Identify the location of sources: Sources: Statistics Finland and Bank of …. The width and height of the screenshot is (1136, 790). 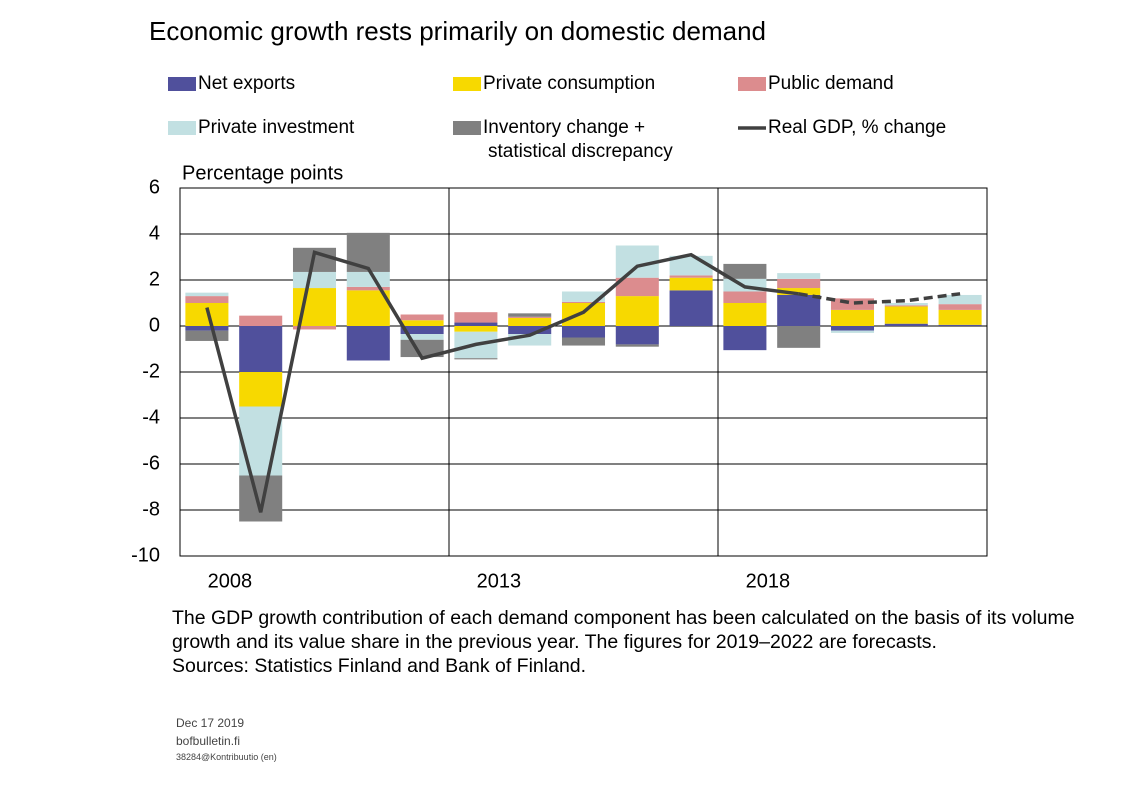
(379, 666).